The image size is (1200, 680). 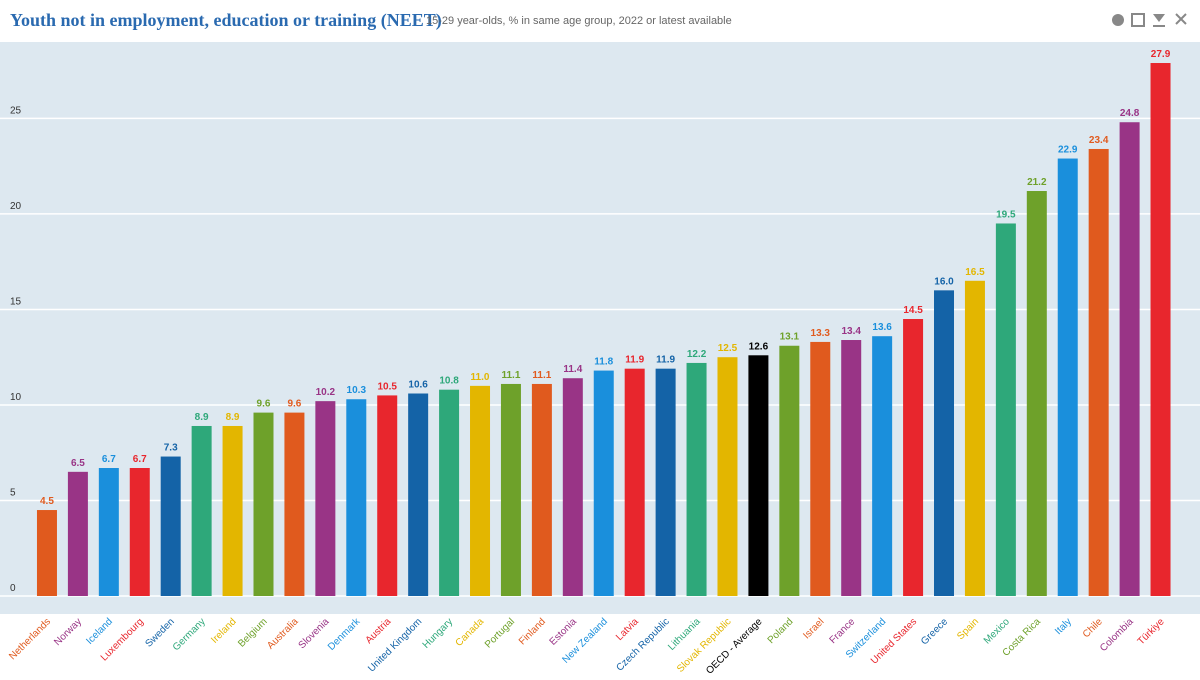 I want to click on y-tick-label: 0, so click(x=13, y=588).